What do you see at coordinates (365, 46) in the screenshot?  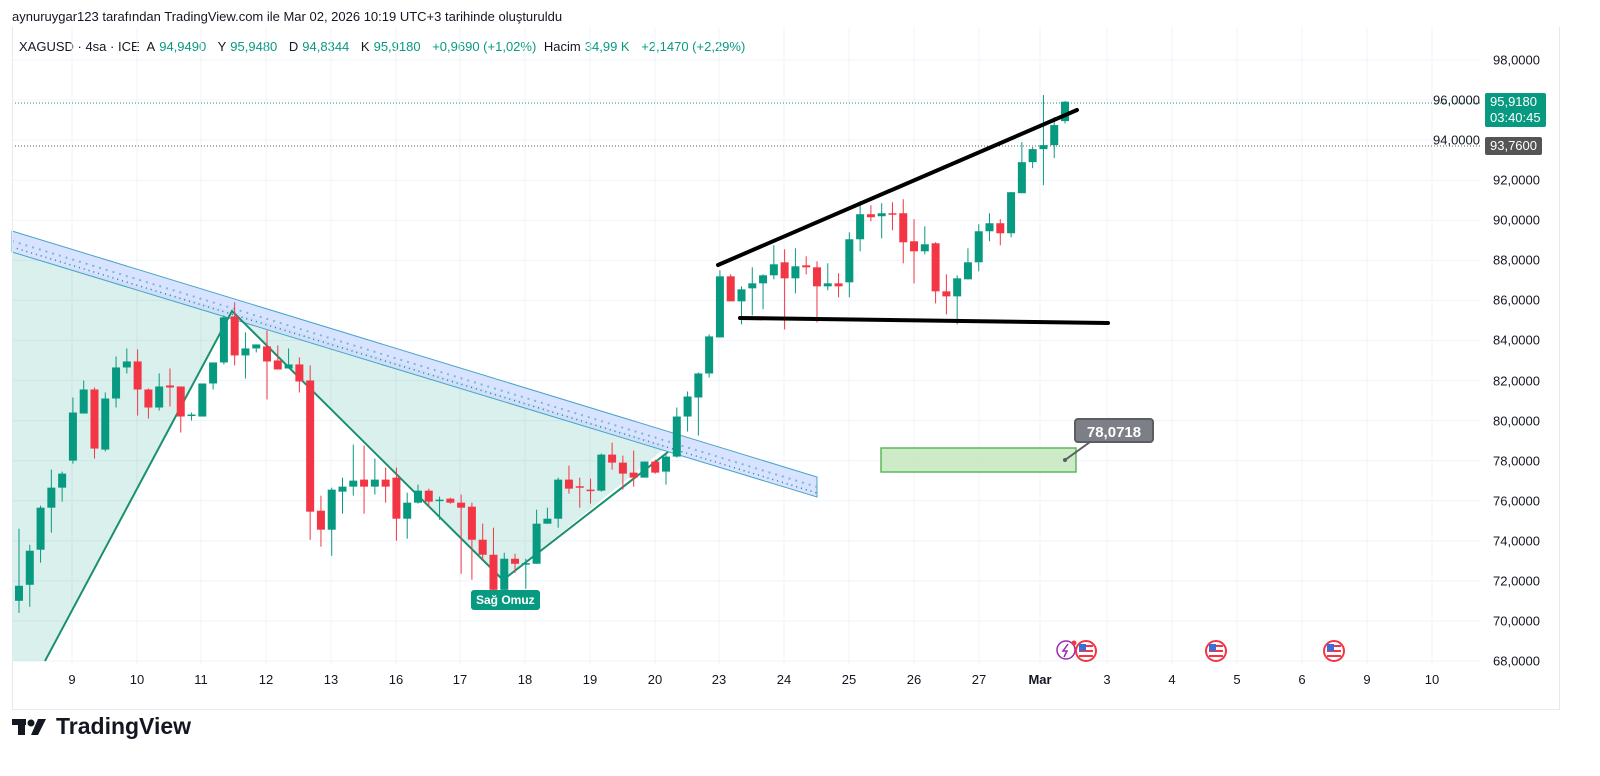 I see `legend-close-label: K` at bounding box center [365, 46].